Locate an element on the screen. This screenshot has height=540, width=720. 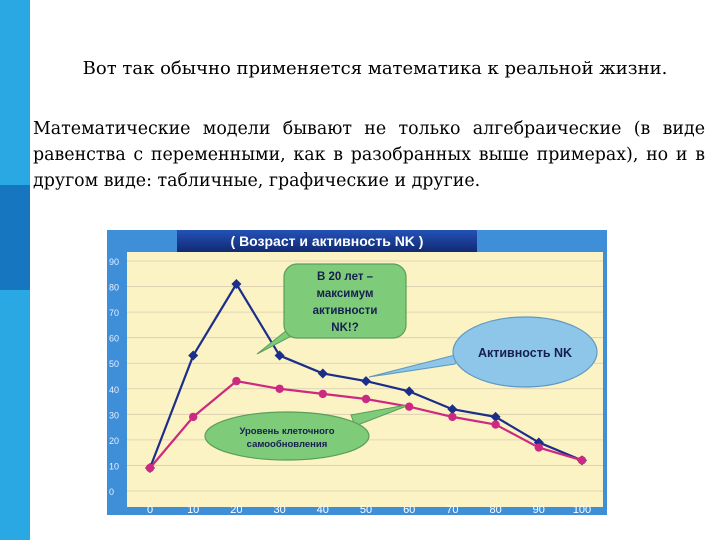
x-tick-label: 70 is located at coordinates (452, 509).